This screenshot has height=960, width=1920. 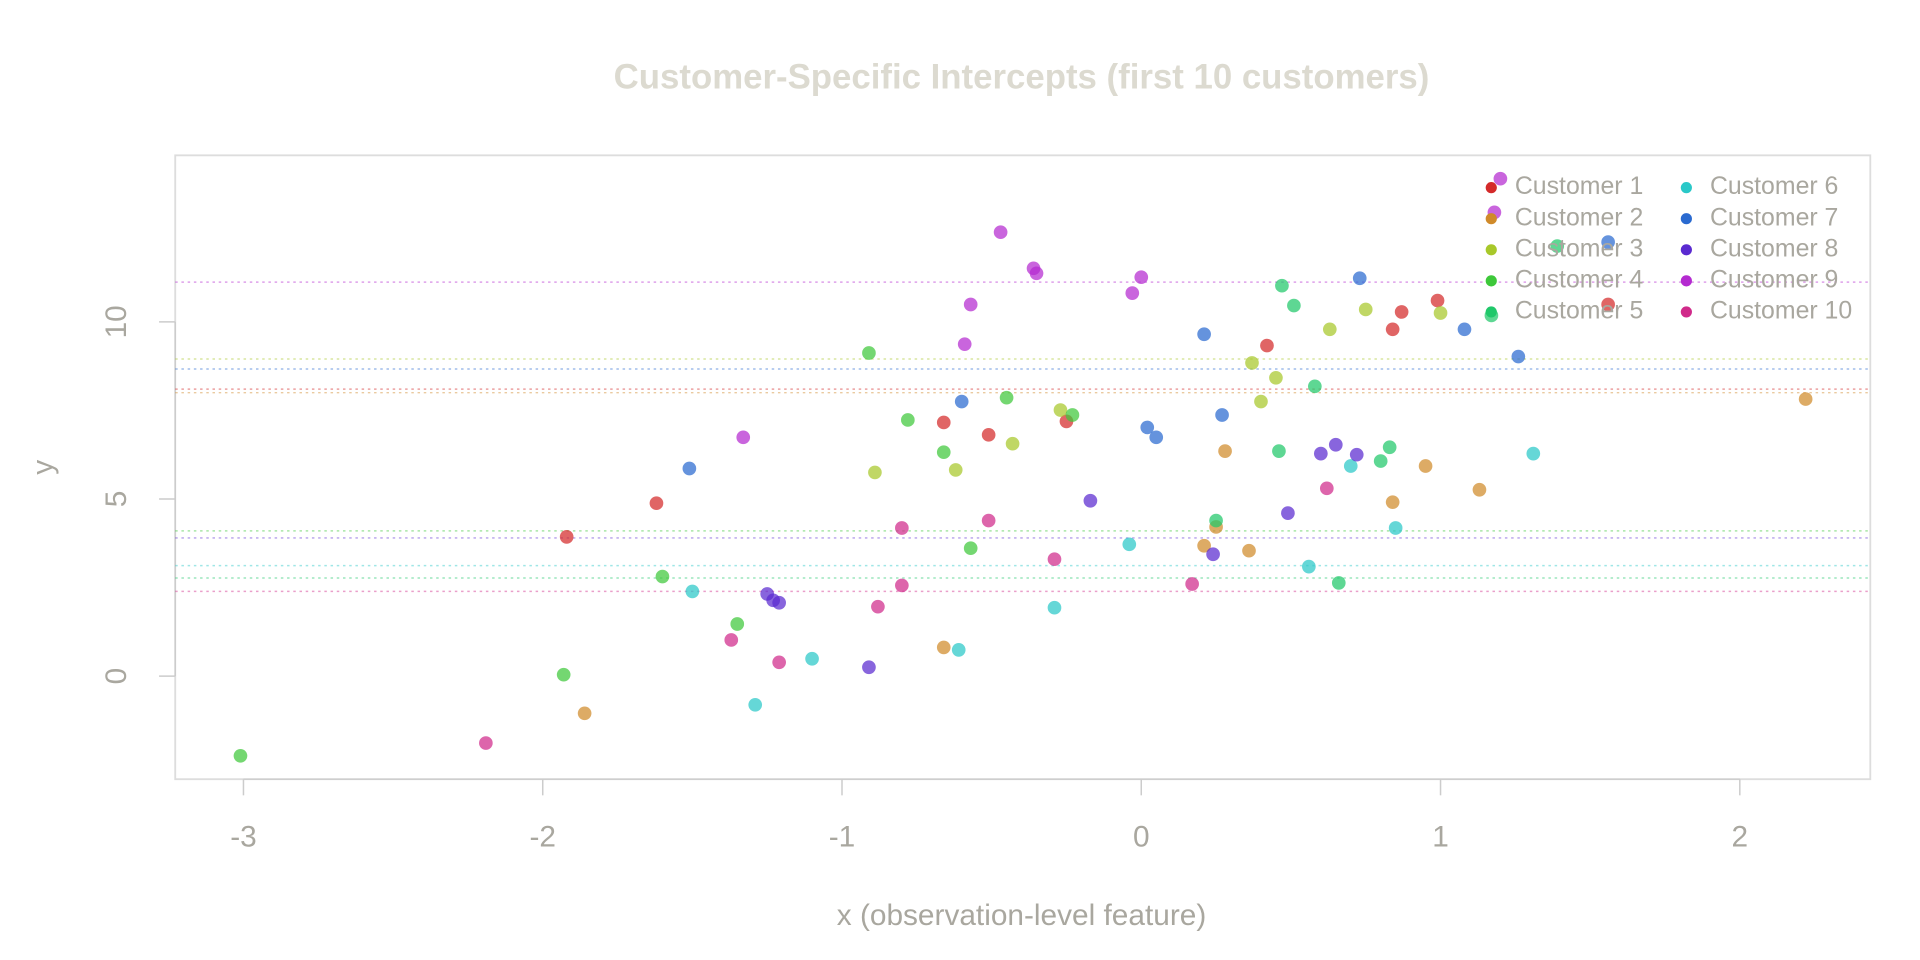 What do you see at coordinates (842, 837) in the screenshot?
I see `x-tick-label: -1` at bounding box center [842, 837].